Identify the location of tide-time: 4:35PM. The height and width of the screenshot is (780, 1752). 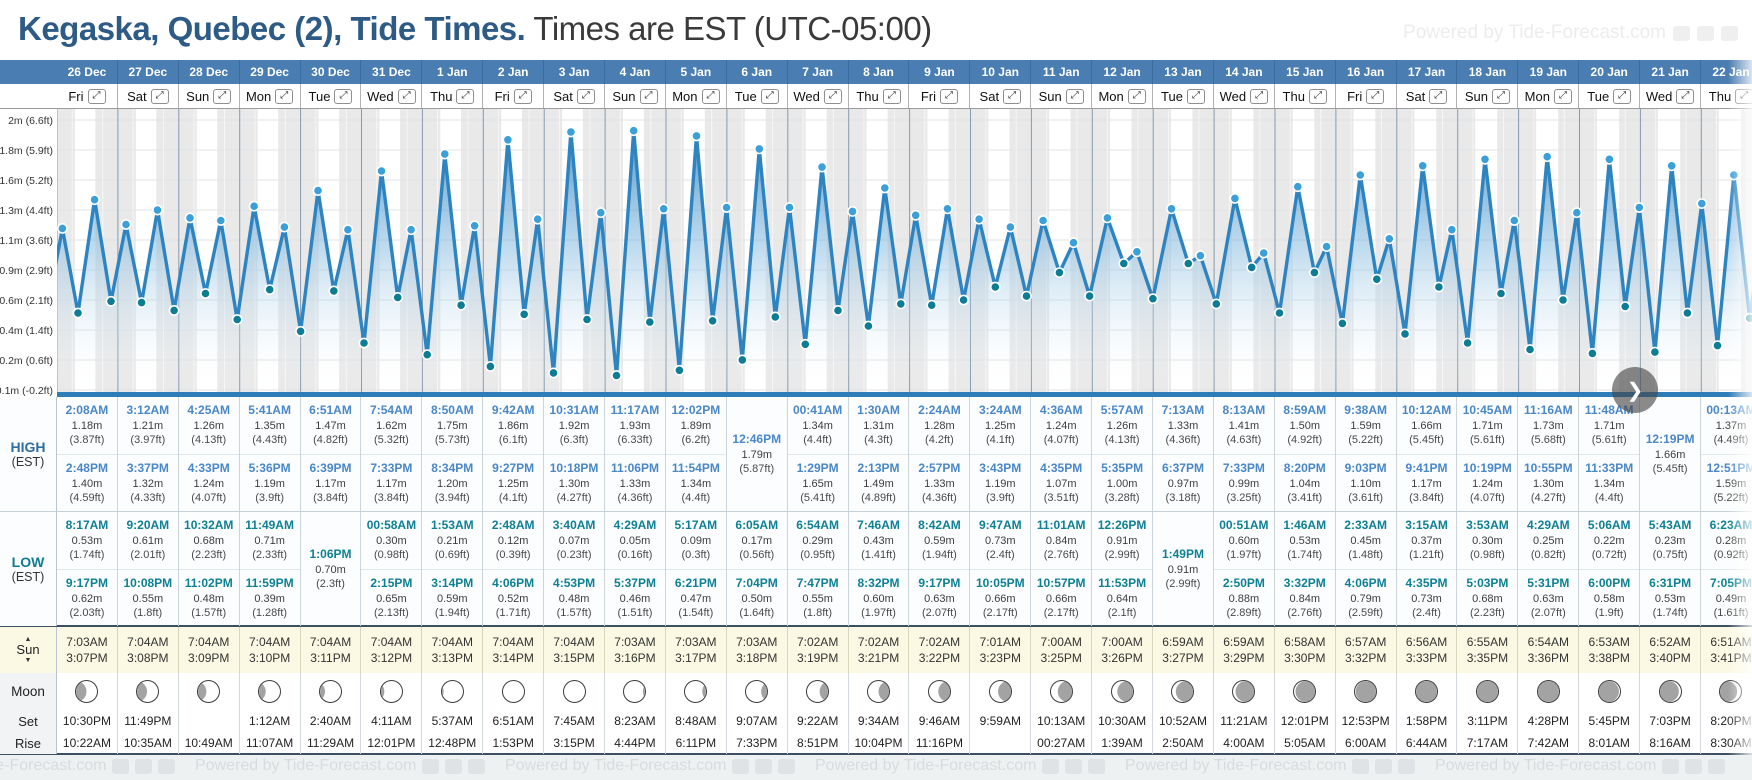
(1426, 582).